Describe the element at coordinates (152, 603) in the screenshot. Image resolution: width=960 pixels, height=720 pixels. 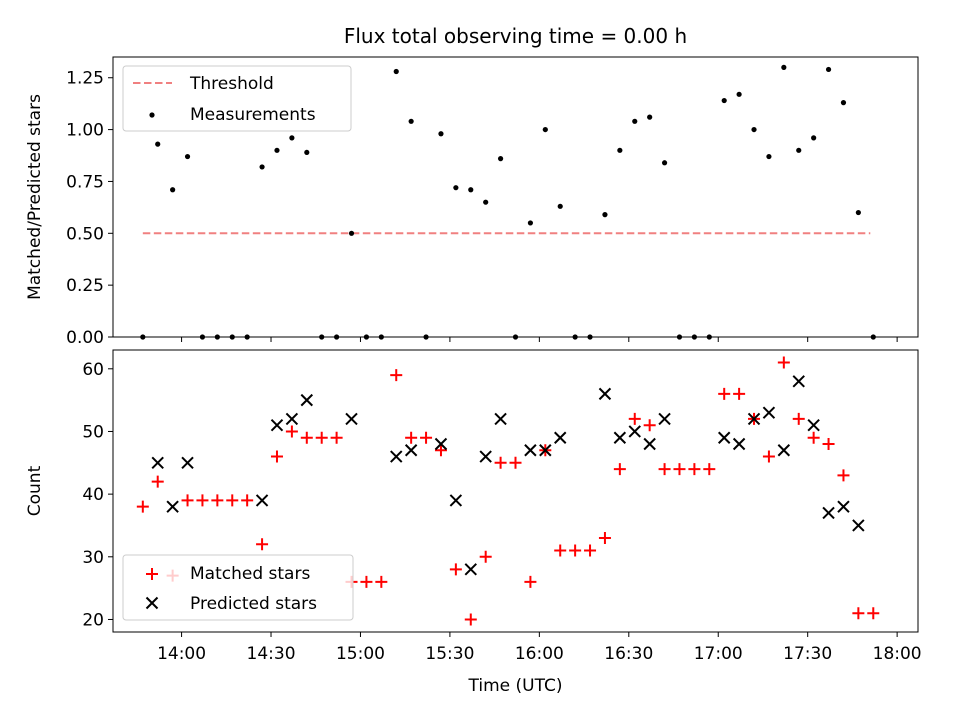
I see `legend-swatch-predicted` at that location.